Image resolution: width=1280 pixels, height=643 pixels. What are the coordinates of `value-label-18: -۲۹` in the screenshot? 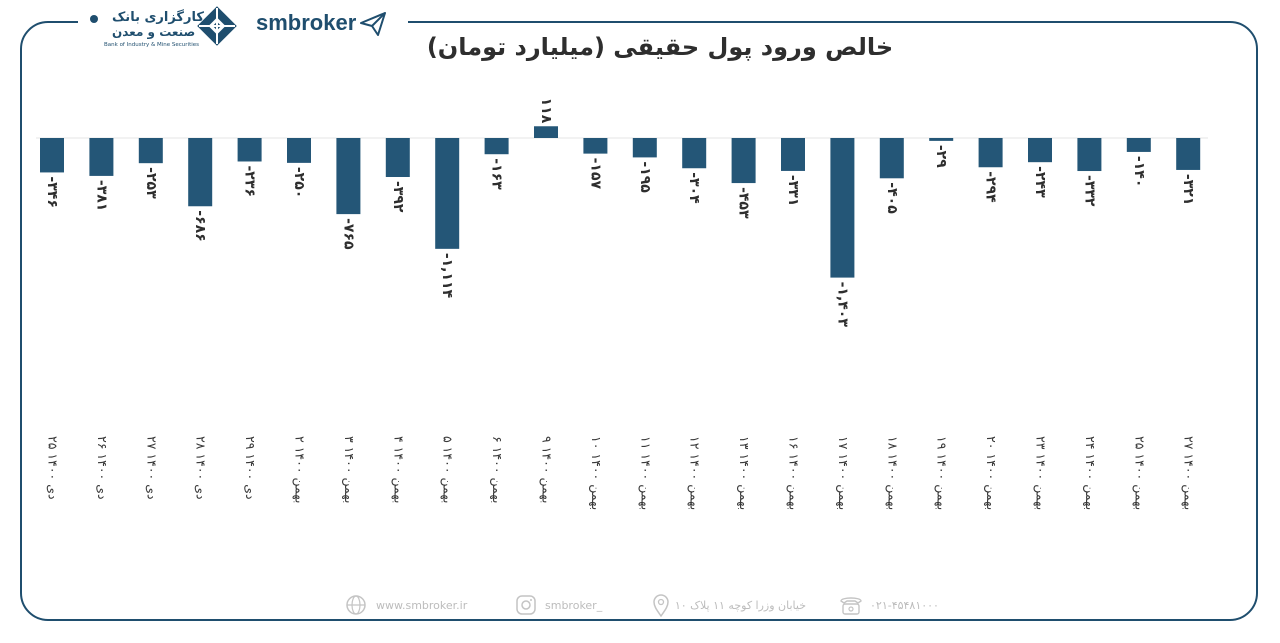 It's located at (941, 156).